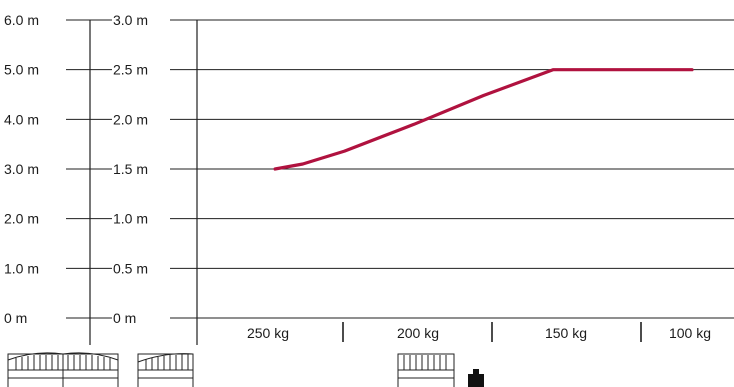 The height and width of the screenshot is (387, 734). Describe the element at coordinates (130, 20) in the screenshot. I see `right-tick-label: 3.0 m` at that location.